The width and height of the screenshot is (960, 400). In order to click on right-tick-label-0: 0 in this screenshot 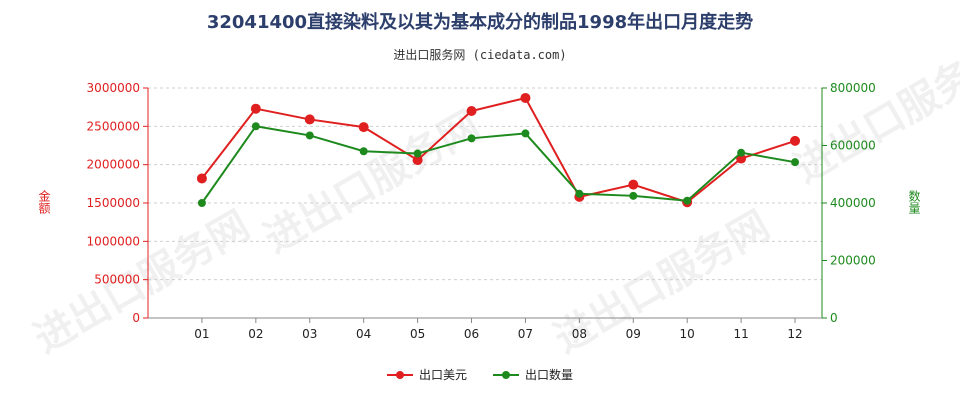, I will do `click(834, 318)`.